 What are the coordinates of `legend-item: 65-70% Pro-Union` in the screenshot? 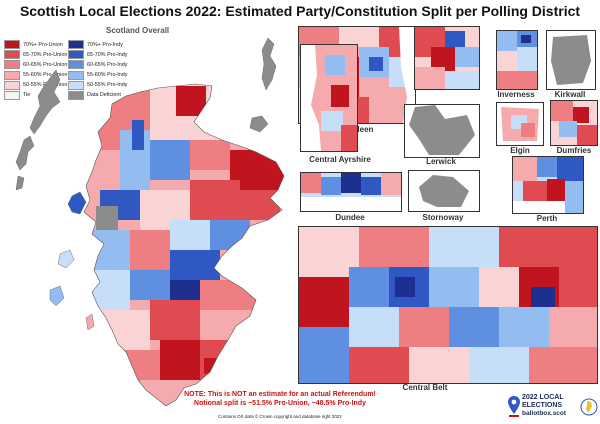 It's located at (36, 55).